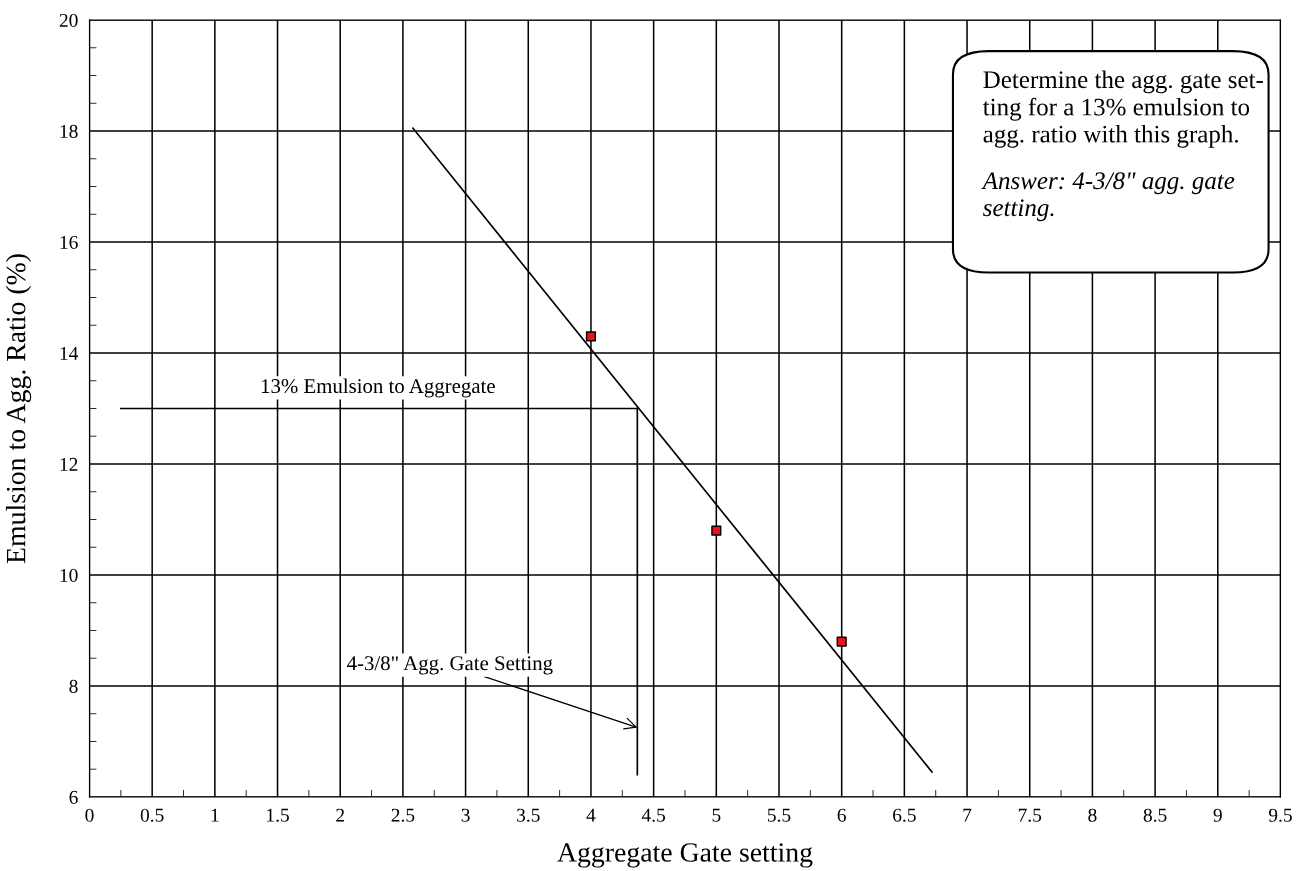 The height and width of the screenshot is (871, 1316). Describe the element at coordinates (653, 815) in the screenshot. I see `x-tick-label: 4.5` at that location.